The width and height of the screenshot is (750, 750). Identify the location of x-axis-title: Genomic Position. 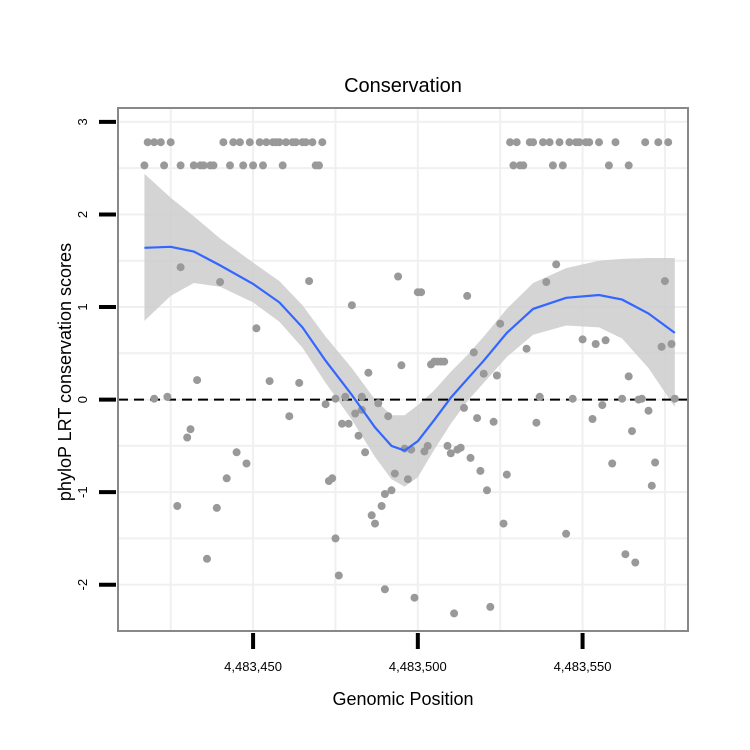
(402, 699).